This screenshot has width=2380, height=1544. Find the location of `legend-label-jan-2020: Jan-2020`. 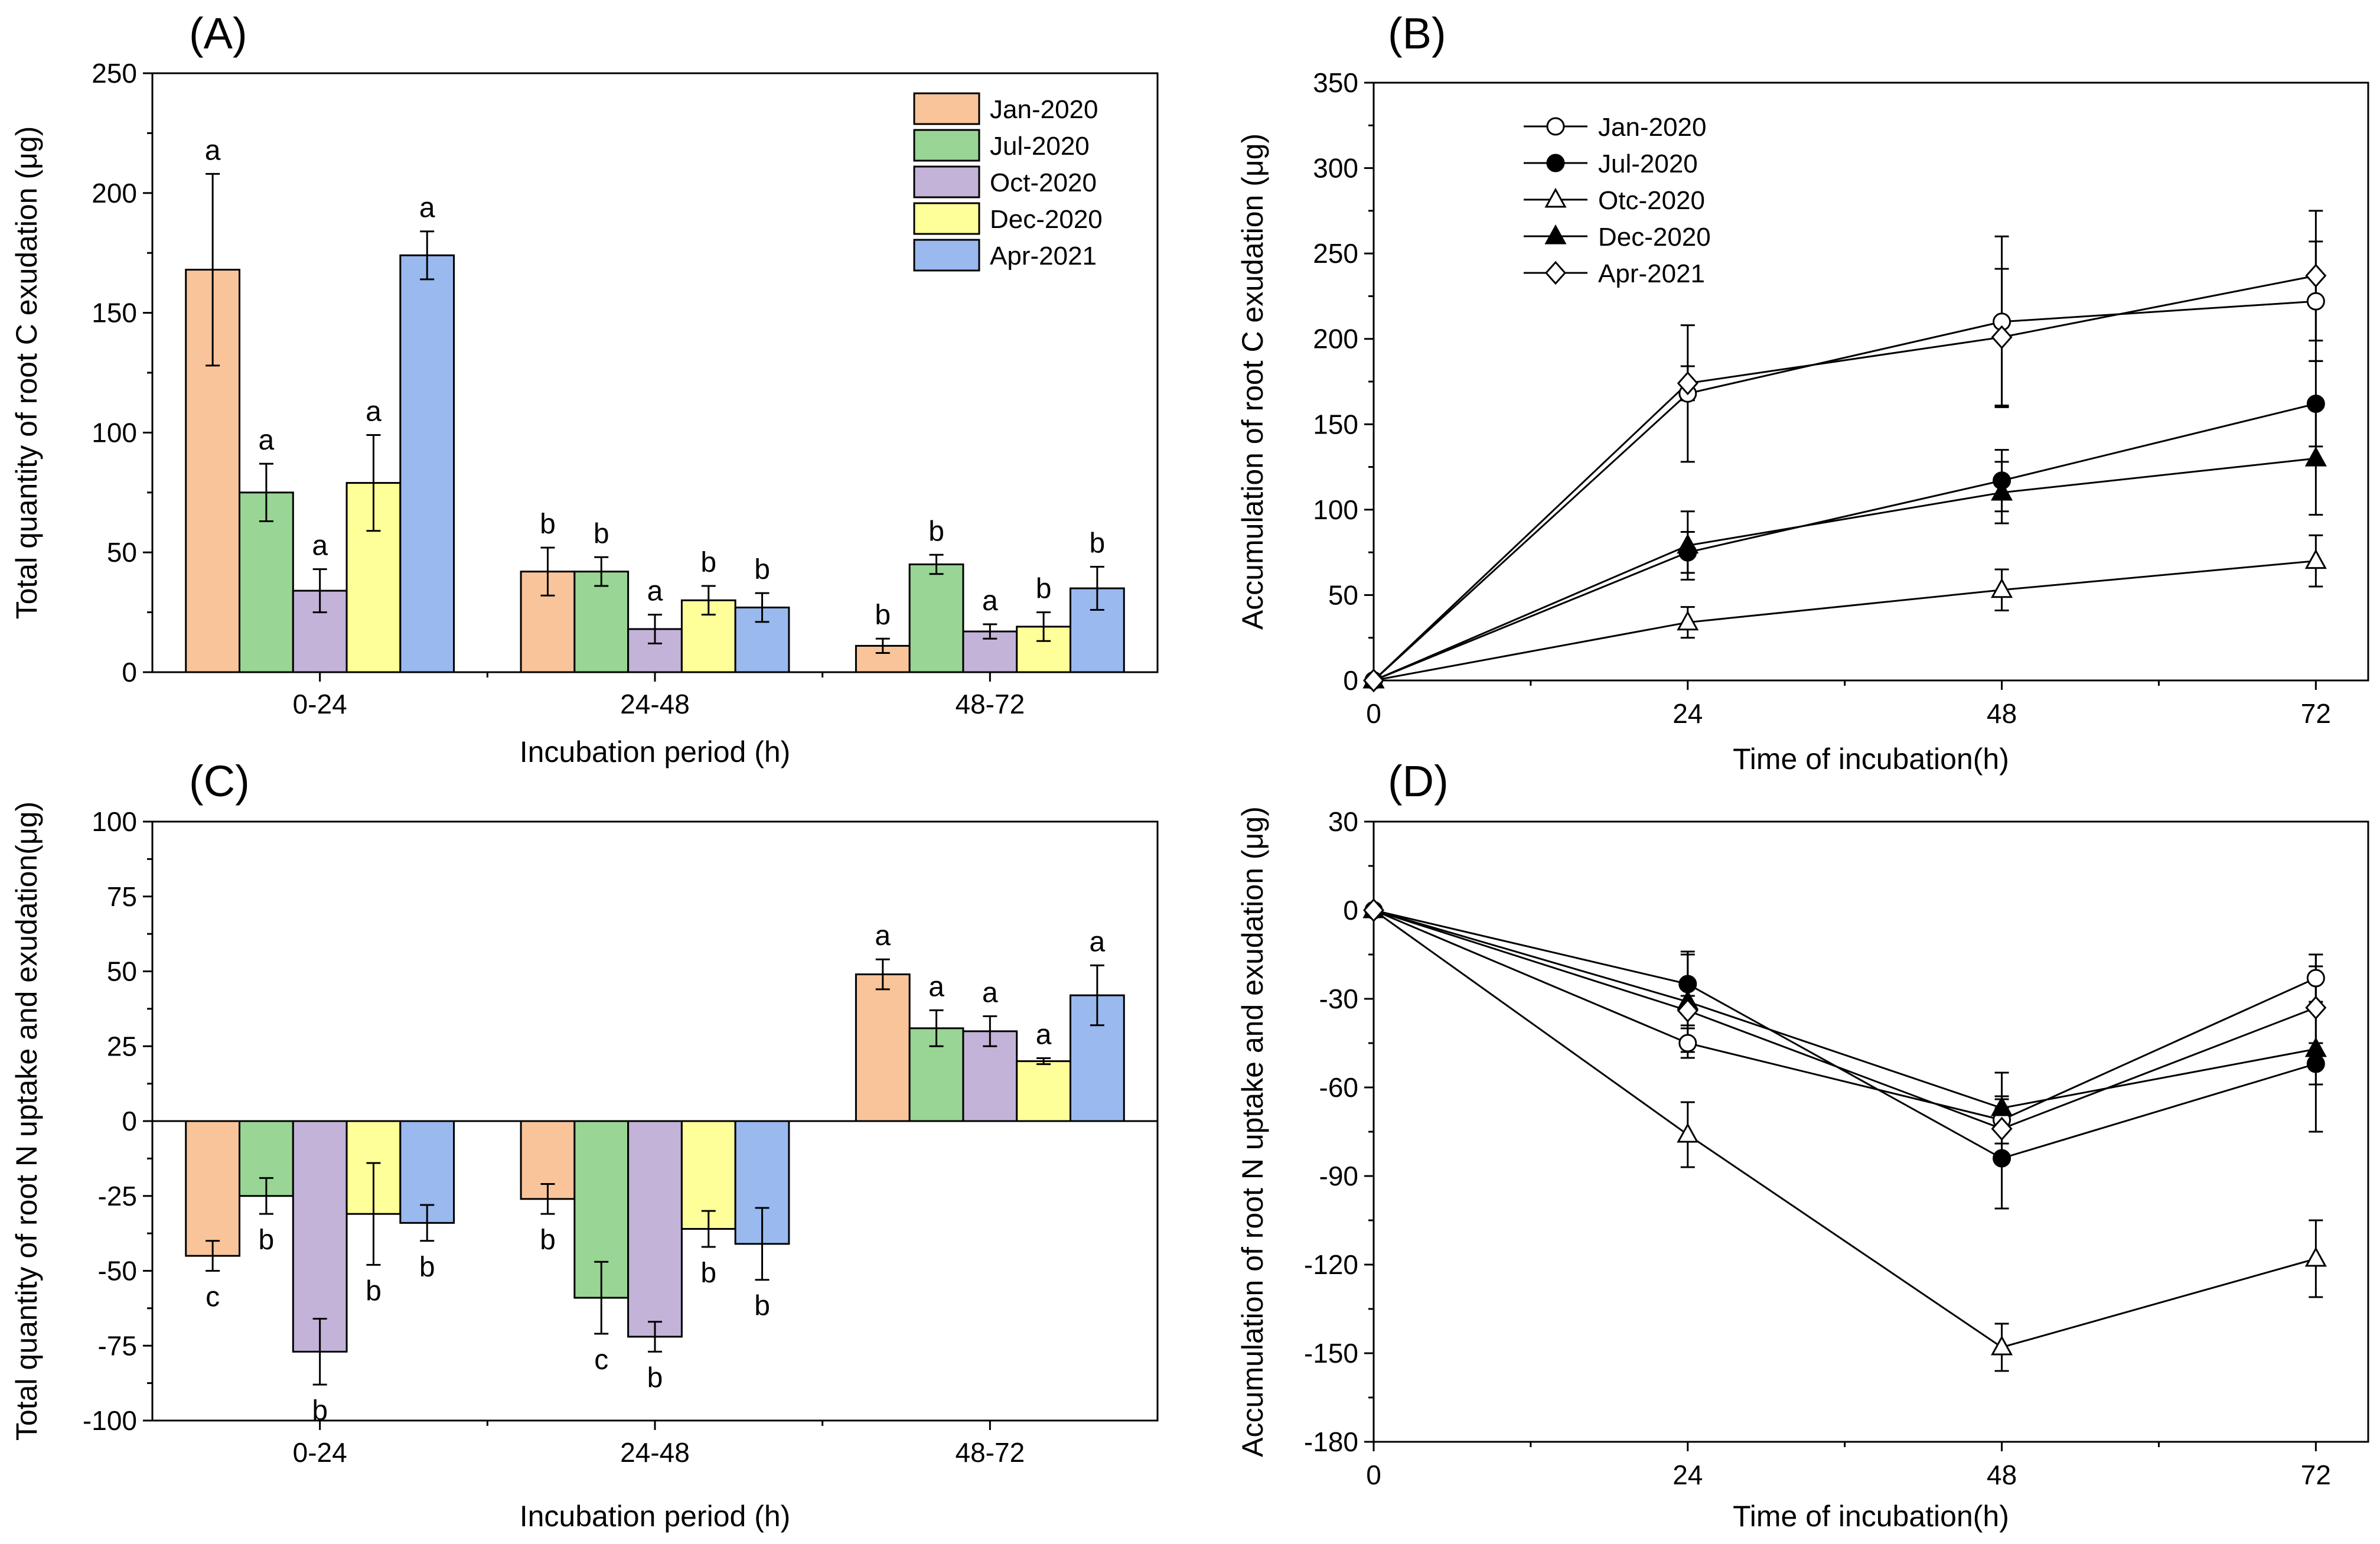

legend-label-jan-2020: Jan-2020 is located at coordinates (1652, 127).